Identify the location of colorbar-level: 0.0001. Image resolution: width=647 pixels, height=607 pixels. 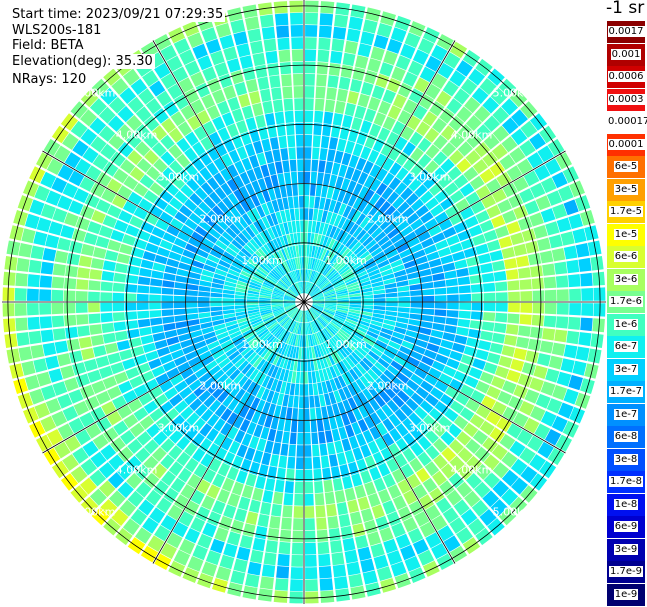
(626, 144).